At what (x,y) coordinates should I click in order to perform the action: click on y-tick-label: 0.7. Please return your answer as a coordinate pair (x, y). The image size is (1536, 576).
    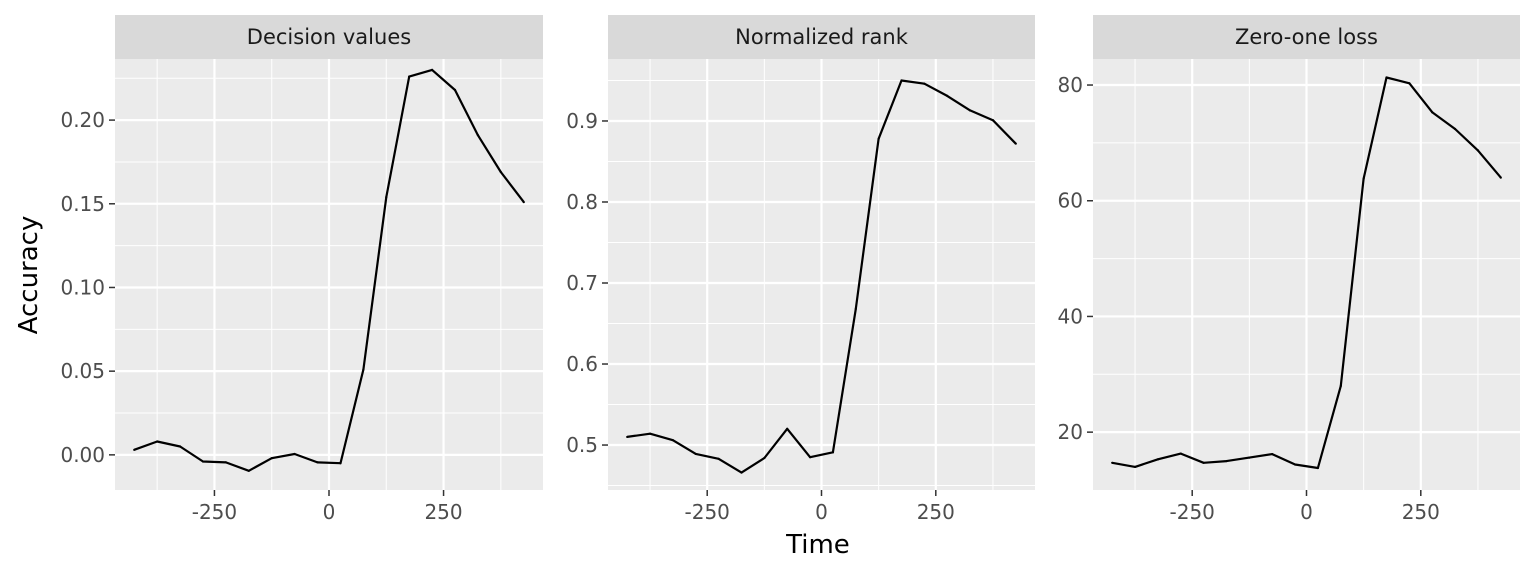
    Looking at the image, I should click on (582, 283).